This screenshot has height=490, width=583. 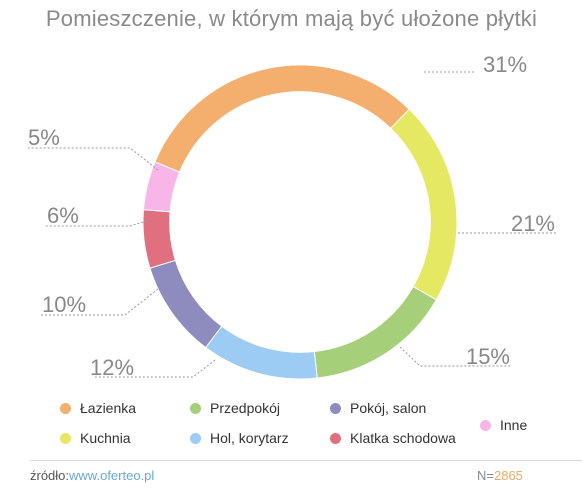 What do you see at coordinates (423, 204) in the screenshot?
I see `slice-kuchnia` at bounding box center [423, 204].